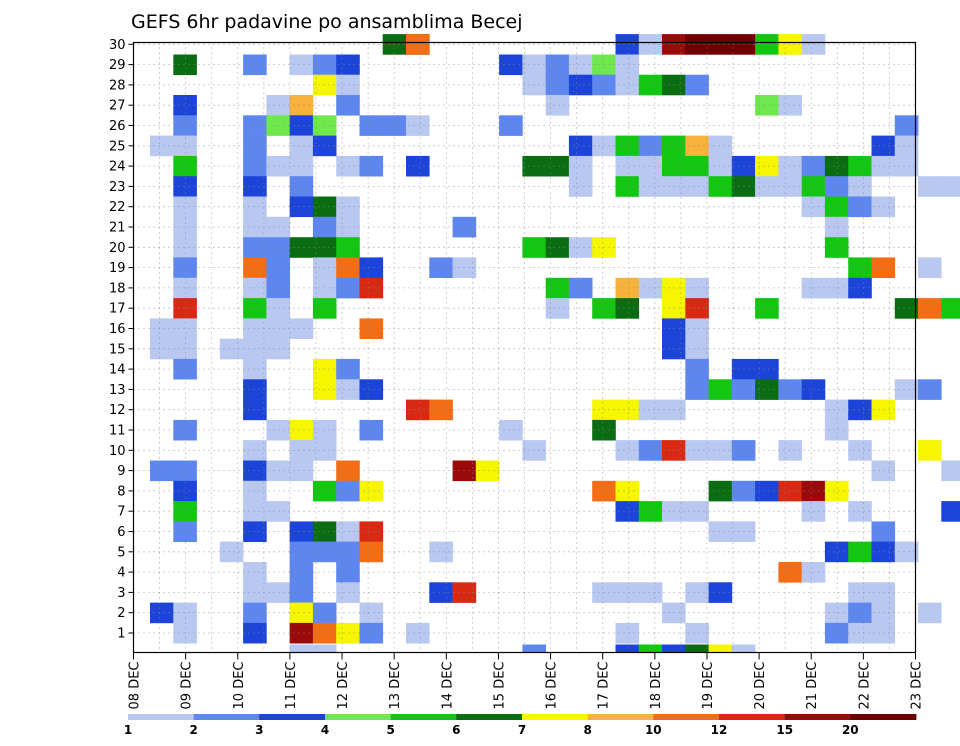  What do you see at coordinates (117, 167) in the screenshot?
I see `y-tick-label: 24` at bounding box center [117, 167].